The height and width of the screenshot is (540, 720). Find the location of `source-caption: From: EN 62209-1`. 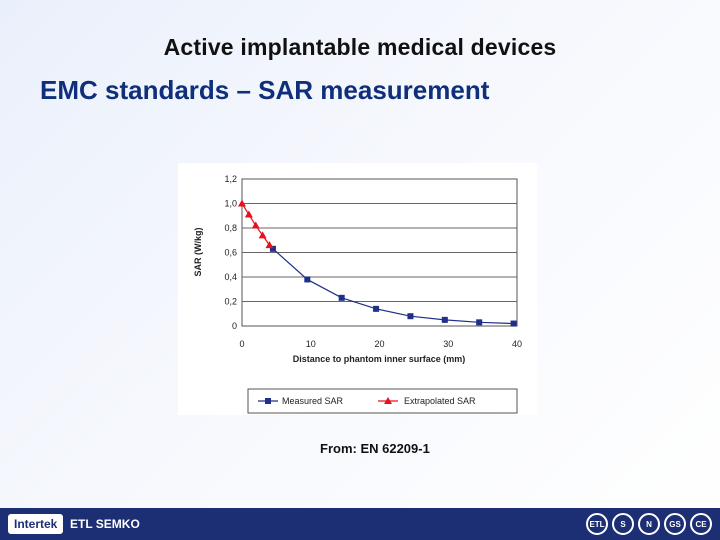

source-caption: From: EN 62209-1 is located at coordinates (375, 448).